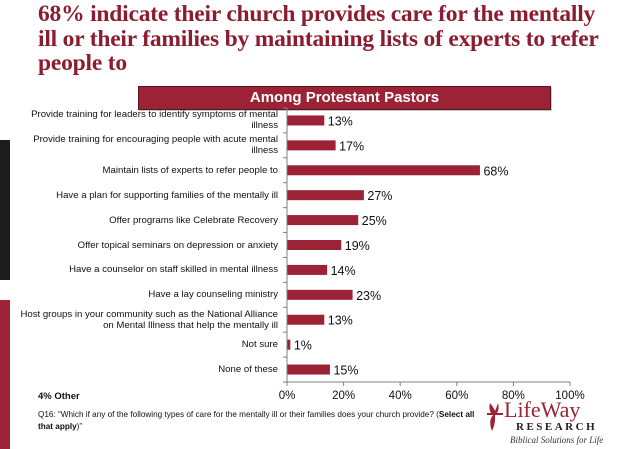  What do you see at coordinates (5, 374) in the screenshot?
I see `left-accent-red` at bounding box center [5, 374].